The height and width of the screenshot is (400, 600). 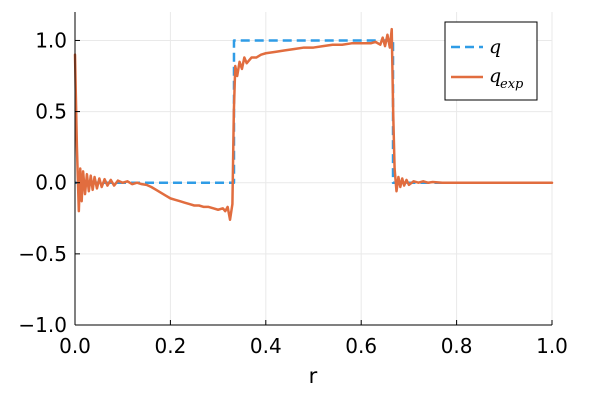 I want to click on legend-label-q: q, so click(x=495, y=47).